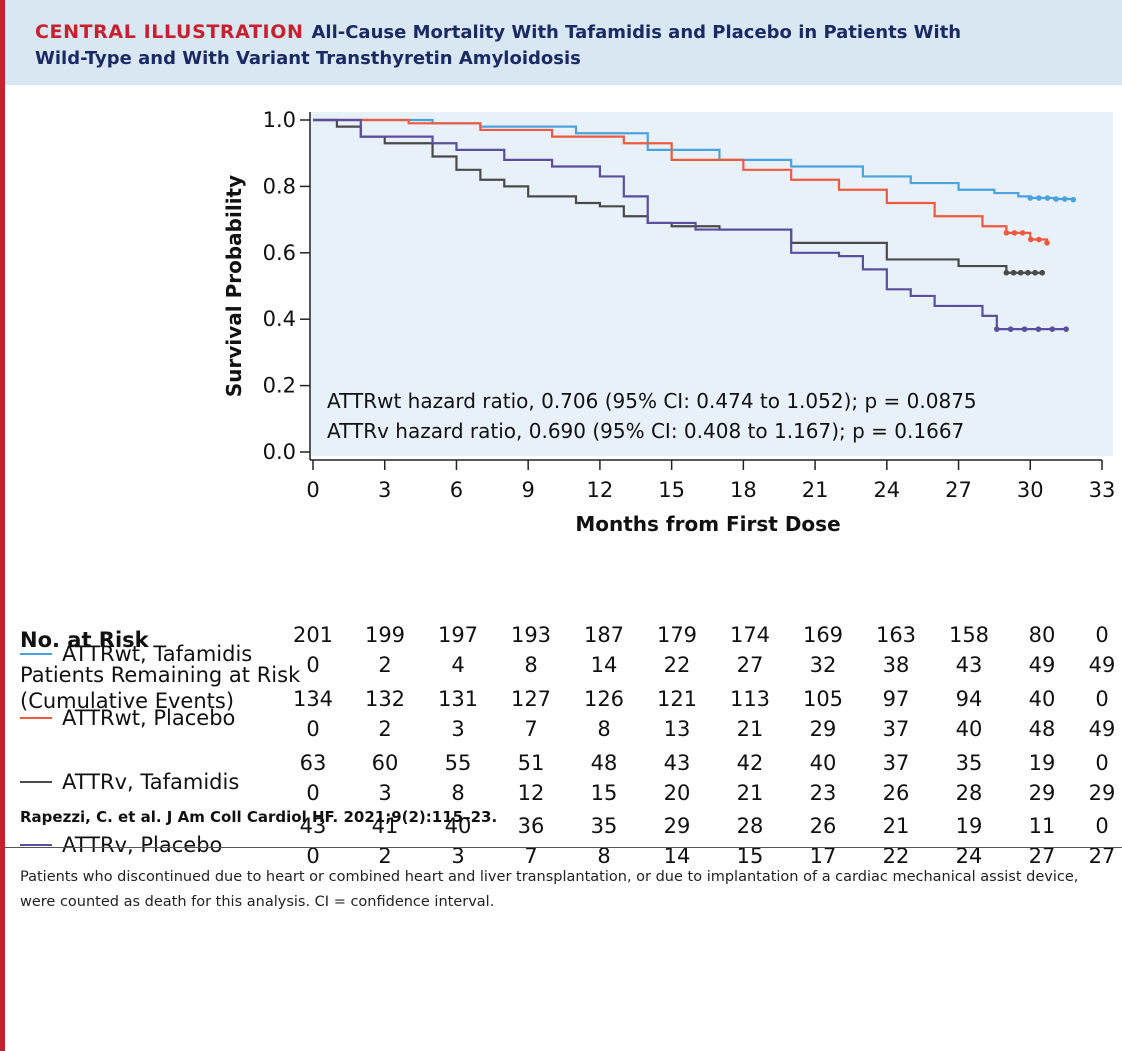  Describe the element at coordinates (531, 635) in the screenshot. I see `at-risk-count: 193` at that location.